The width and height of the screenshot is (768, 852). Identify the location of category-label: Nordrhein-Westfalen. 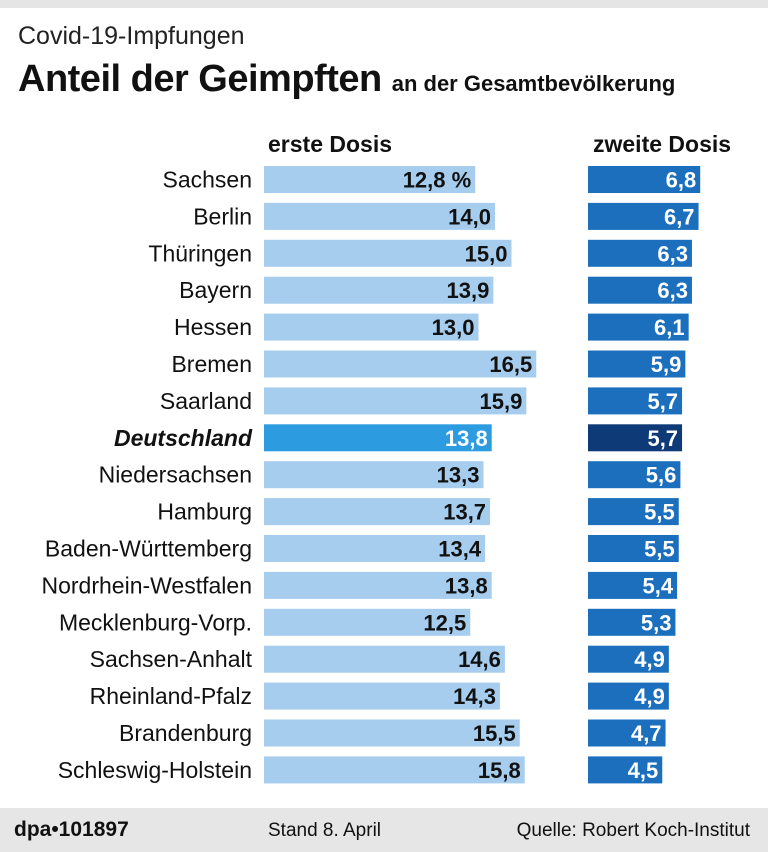
(146, 585).